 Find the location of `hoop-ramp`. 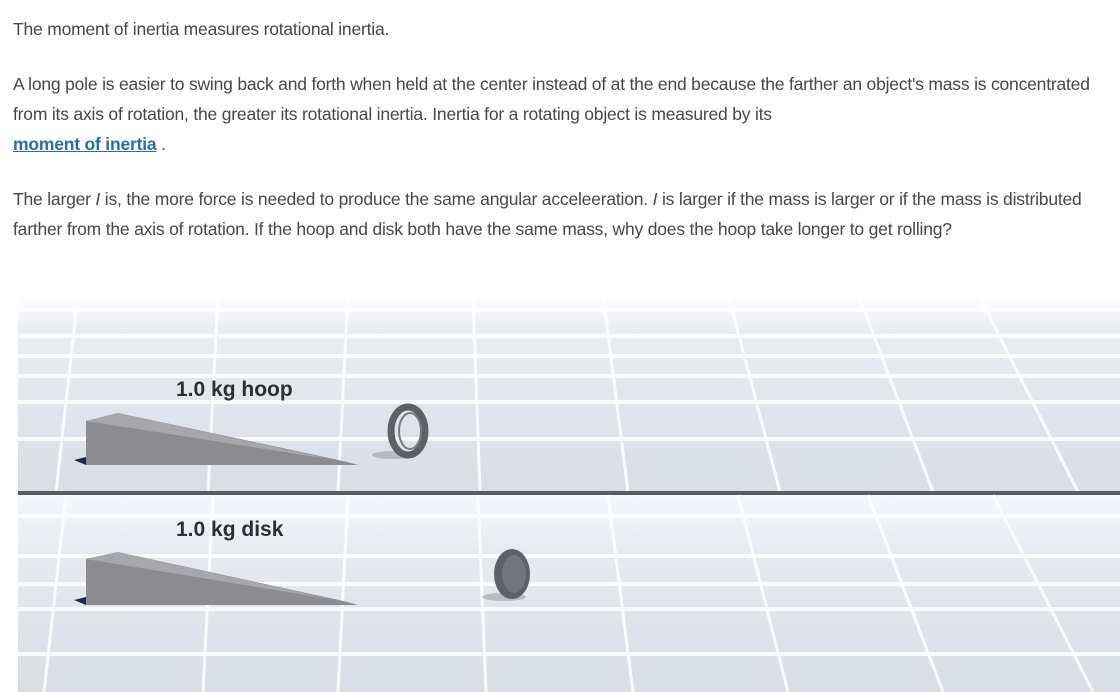

hoop-ramp is located at coordinates (216, 439).